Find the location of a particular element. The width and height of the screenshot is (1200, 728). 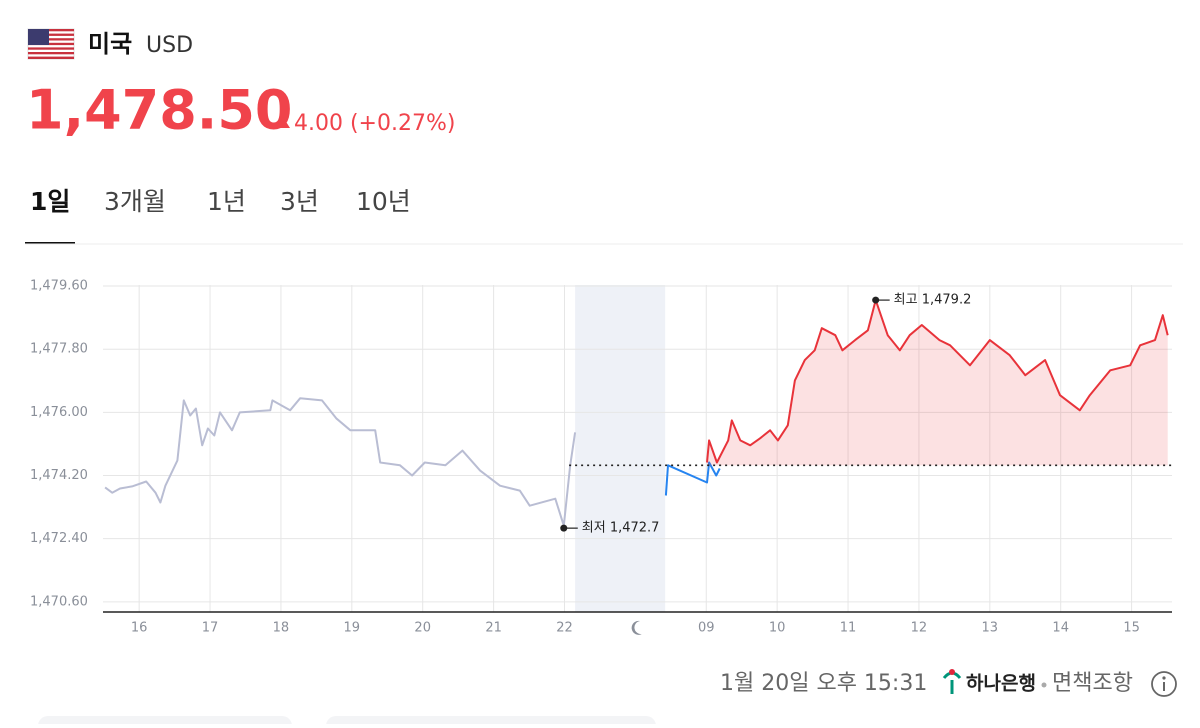

moon-icon is located at coordinates (636, 627).